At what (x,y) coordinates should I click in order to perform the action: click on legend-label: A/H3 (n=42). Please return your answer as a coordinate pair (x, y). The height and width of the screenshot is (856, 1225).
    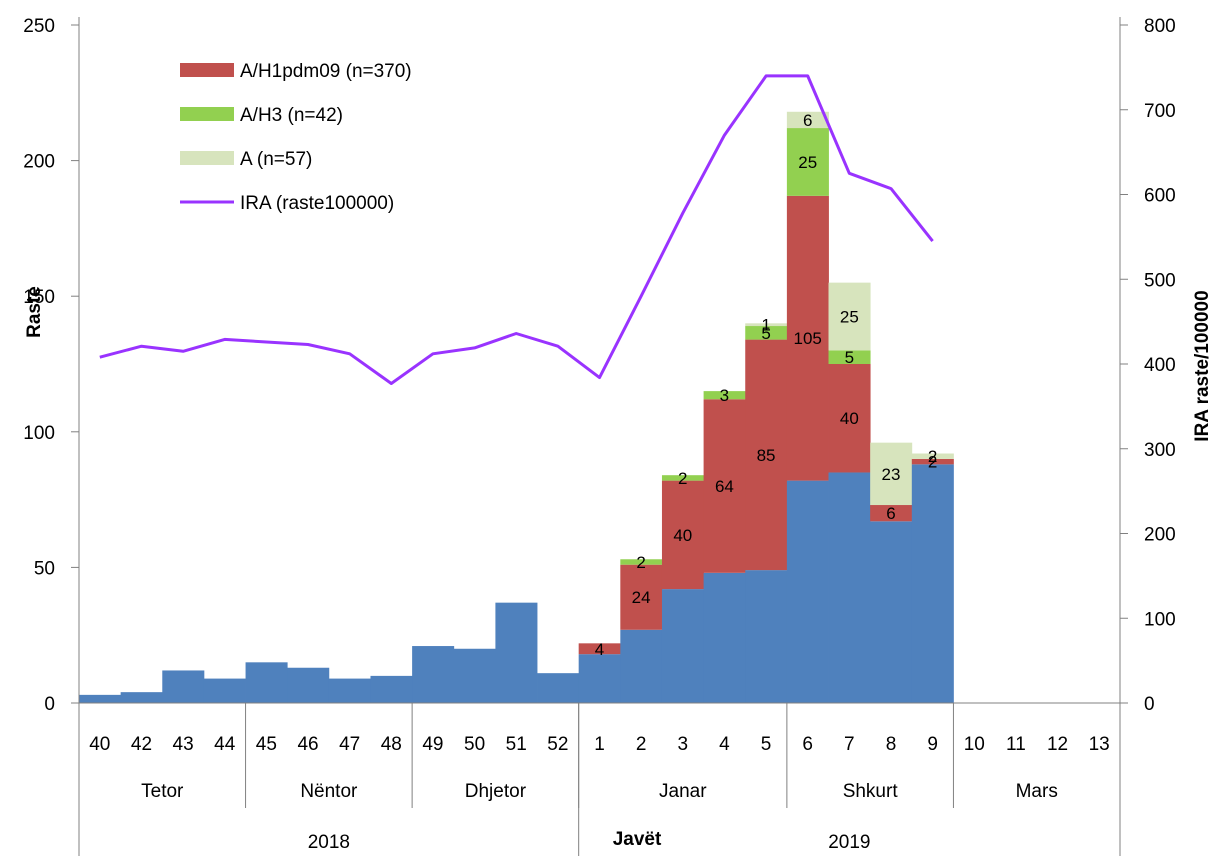
    Looking at the image, I should click on (291, 115).